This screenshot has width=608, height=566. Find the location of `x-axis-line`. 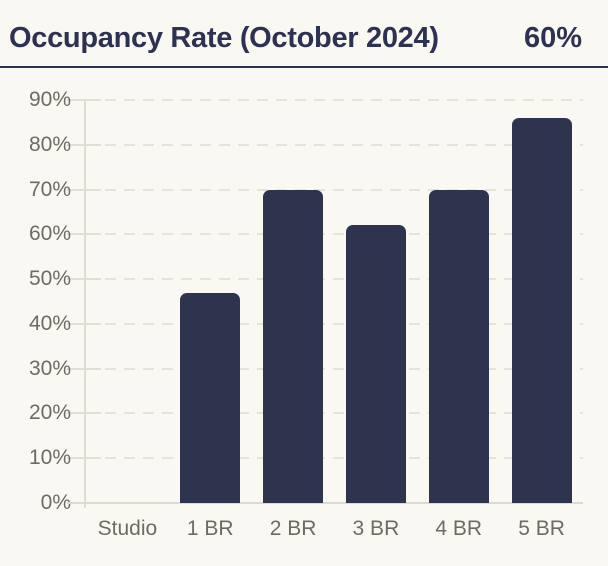

x-axis-line is located at coordinates (325, 503).